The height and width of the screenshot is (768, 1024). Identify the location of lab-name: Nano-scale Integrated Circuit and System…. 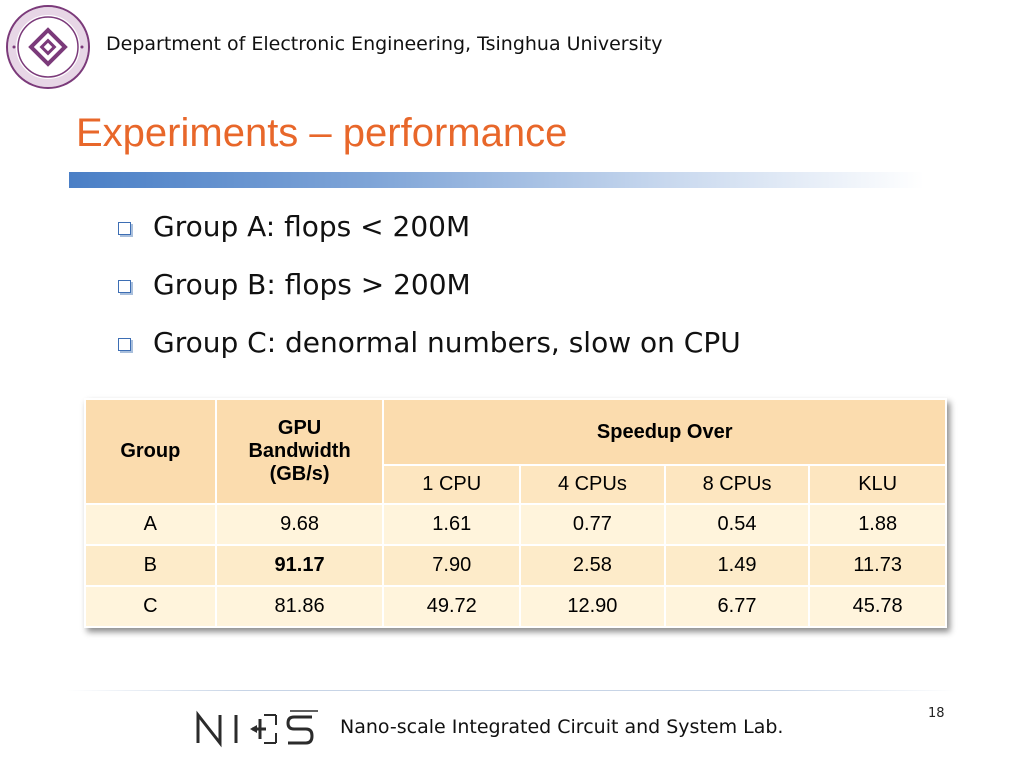
(562, 727).